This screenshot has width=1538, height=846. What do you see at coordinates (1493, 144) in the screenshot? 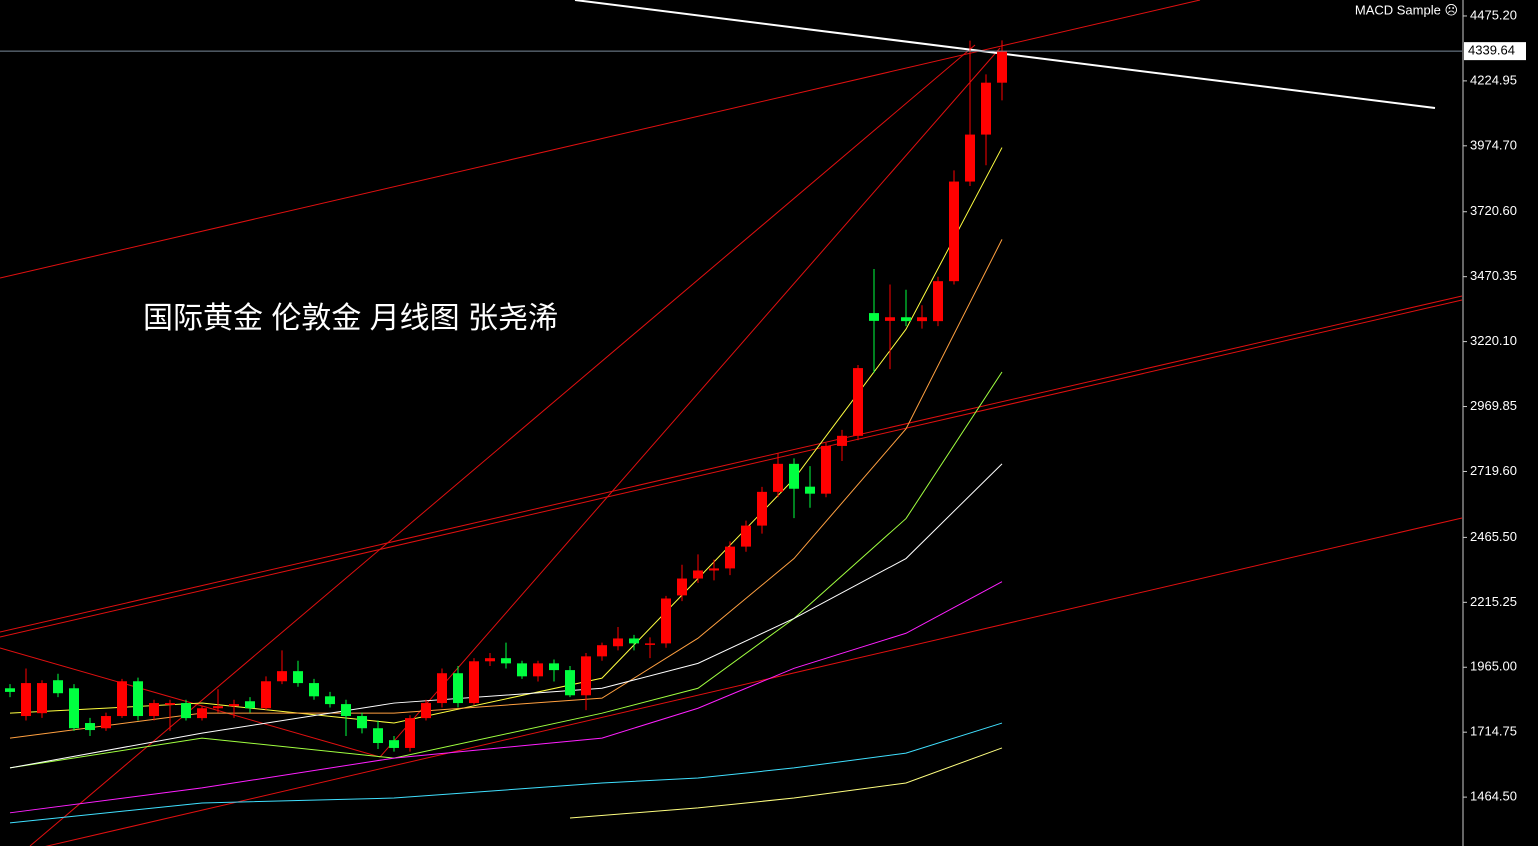
I see `y-tick-label: 3974.70` at bounding box center [1493, 144].